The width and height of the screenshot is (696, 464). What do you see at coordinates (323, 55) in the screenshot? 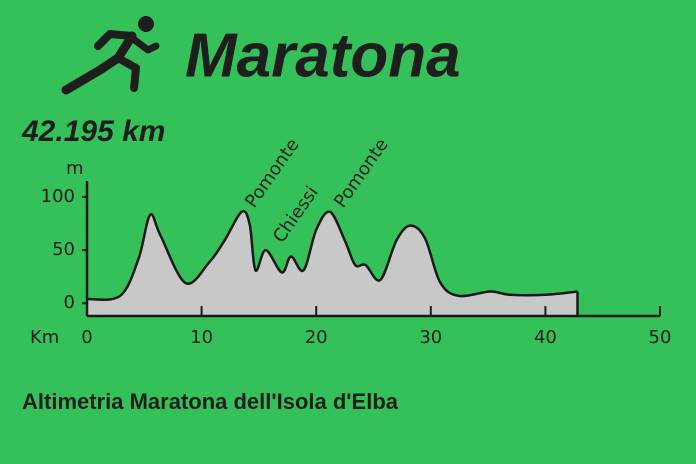
I see `chart-title: Maratona` at bounding box center [323, 55].